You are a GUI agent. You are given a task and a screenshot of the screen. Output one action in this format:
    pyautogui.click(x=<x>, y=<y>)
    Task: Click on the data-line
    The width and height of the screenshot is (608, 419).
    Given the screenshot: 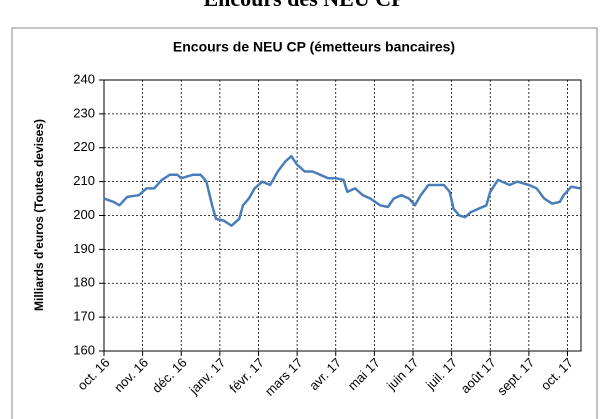 What is the action you would take?
    pyautogui.click(x=342, y=190)
    